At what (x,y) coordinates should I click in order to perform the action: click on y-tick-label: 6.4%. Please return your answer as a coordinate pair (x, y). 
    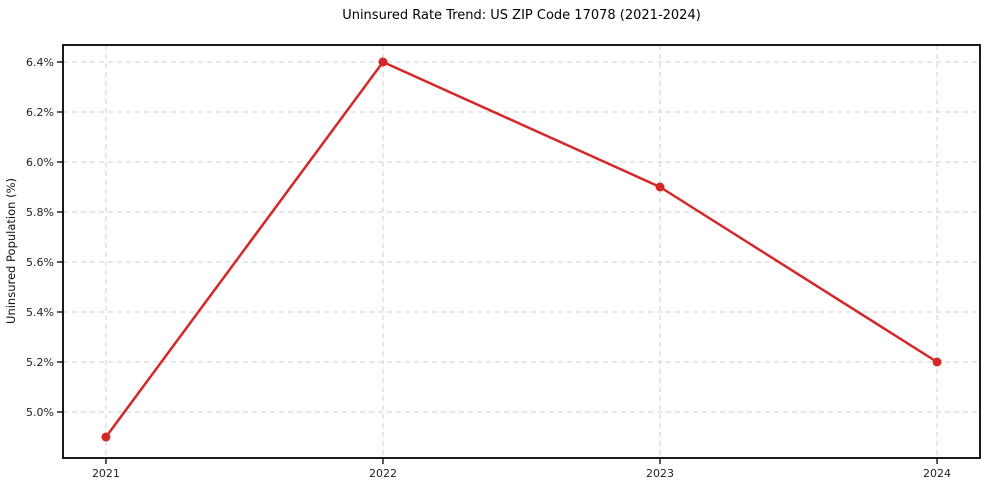
    Looking at the image, I should click on (40, 62).